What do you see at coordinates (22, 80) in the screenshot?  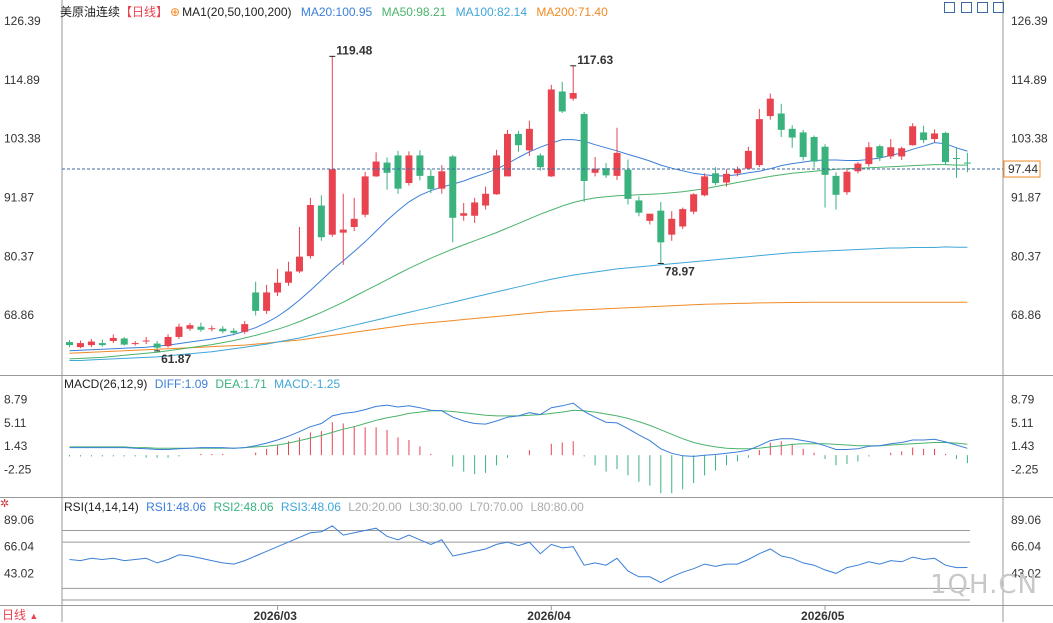 I see `y-tick-left: 114.89` at bounding box center [22, 80].